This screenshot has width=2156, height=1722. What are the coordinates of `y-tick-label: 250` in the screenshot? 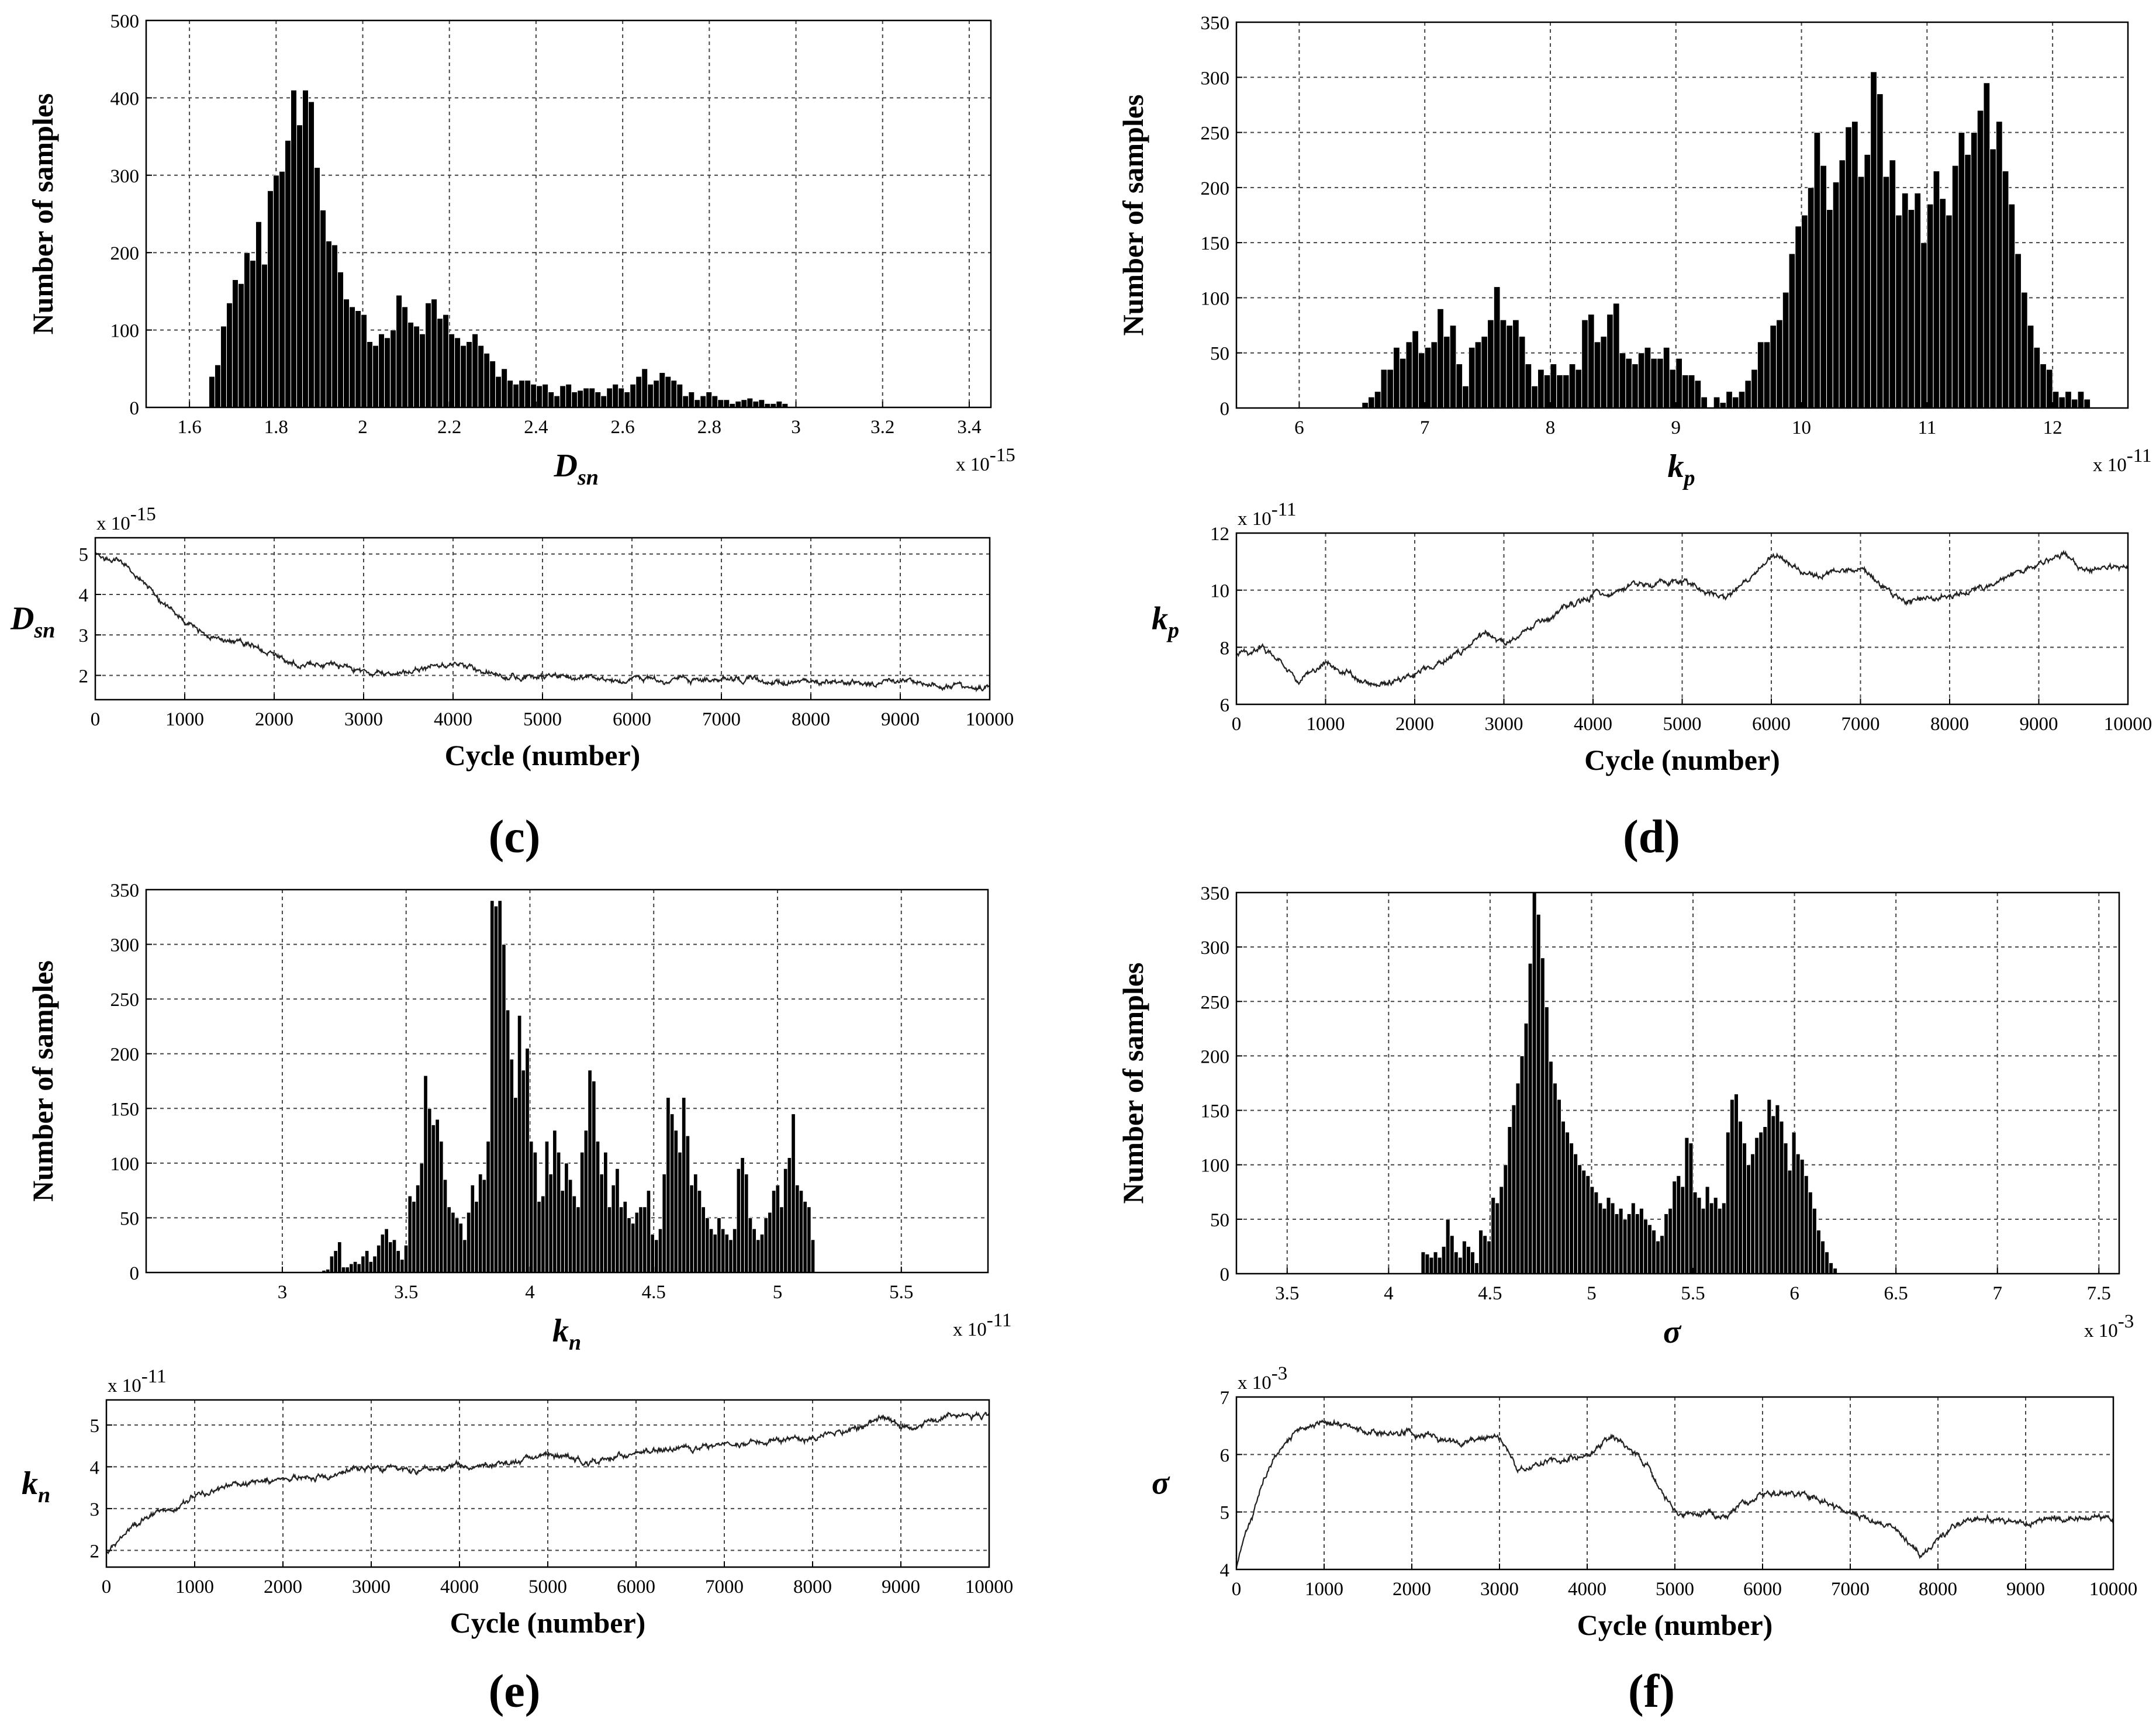 It's located at (125, 1000).